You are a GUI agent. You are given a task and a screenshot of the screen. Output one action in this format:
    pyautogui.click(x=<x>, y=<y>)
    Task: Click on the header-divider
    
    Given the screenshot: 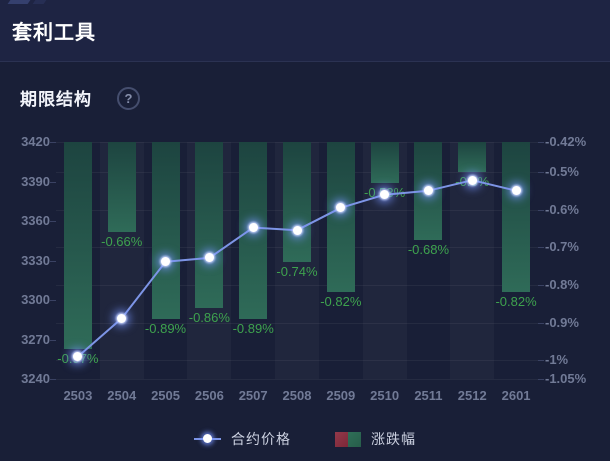 What is the action you would take?
    pyautogui.click(x=305, y=61)
    